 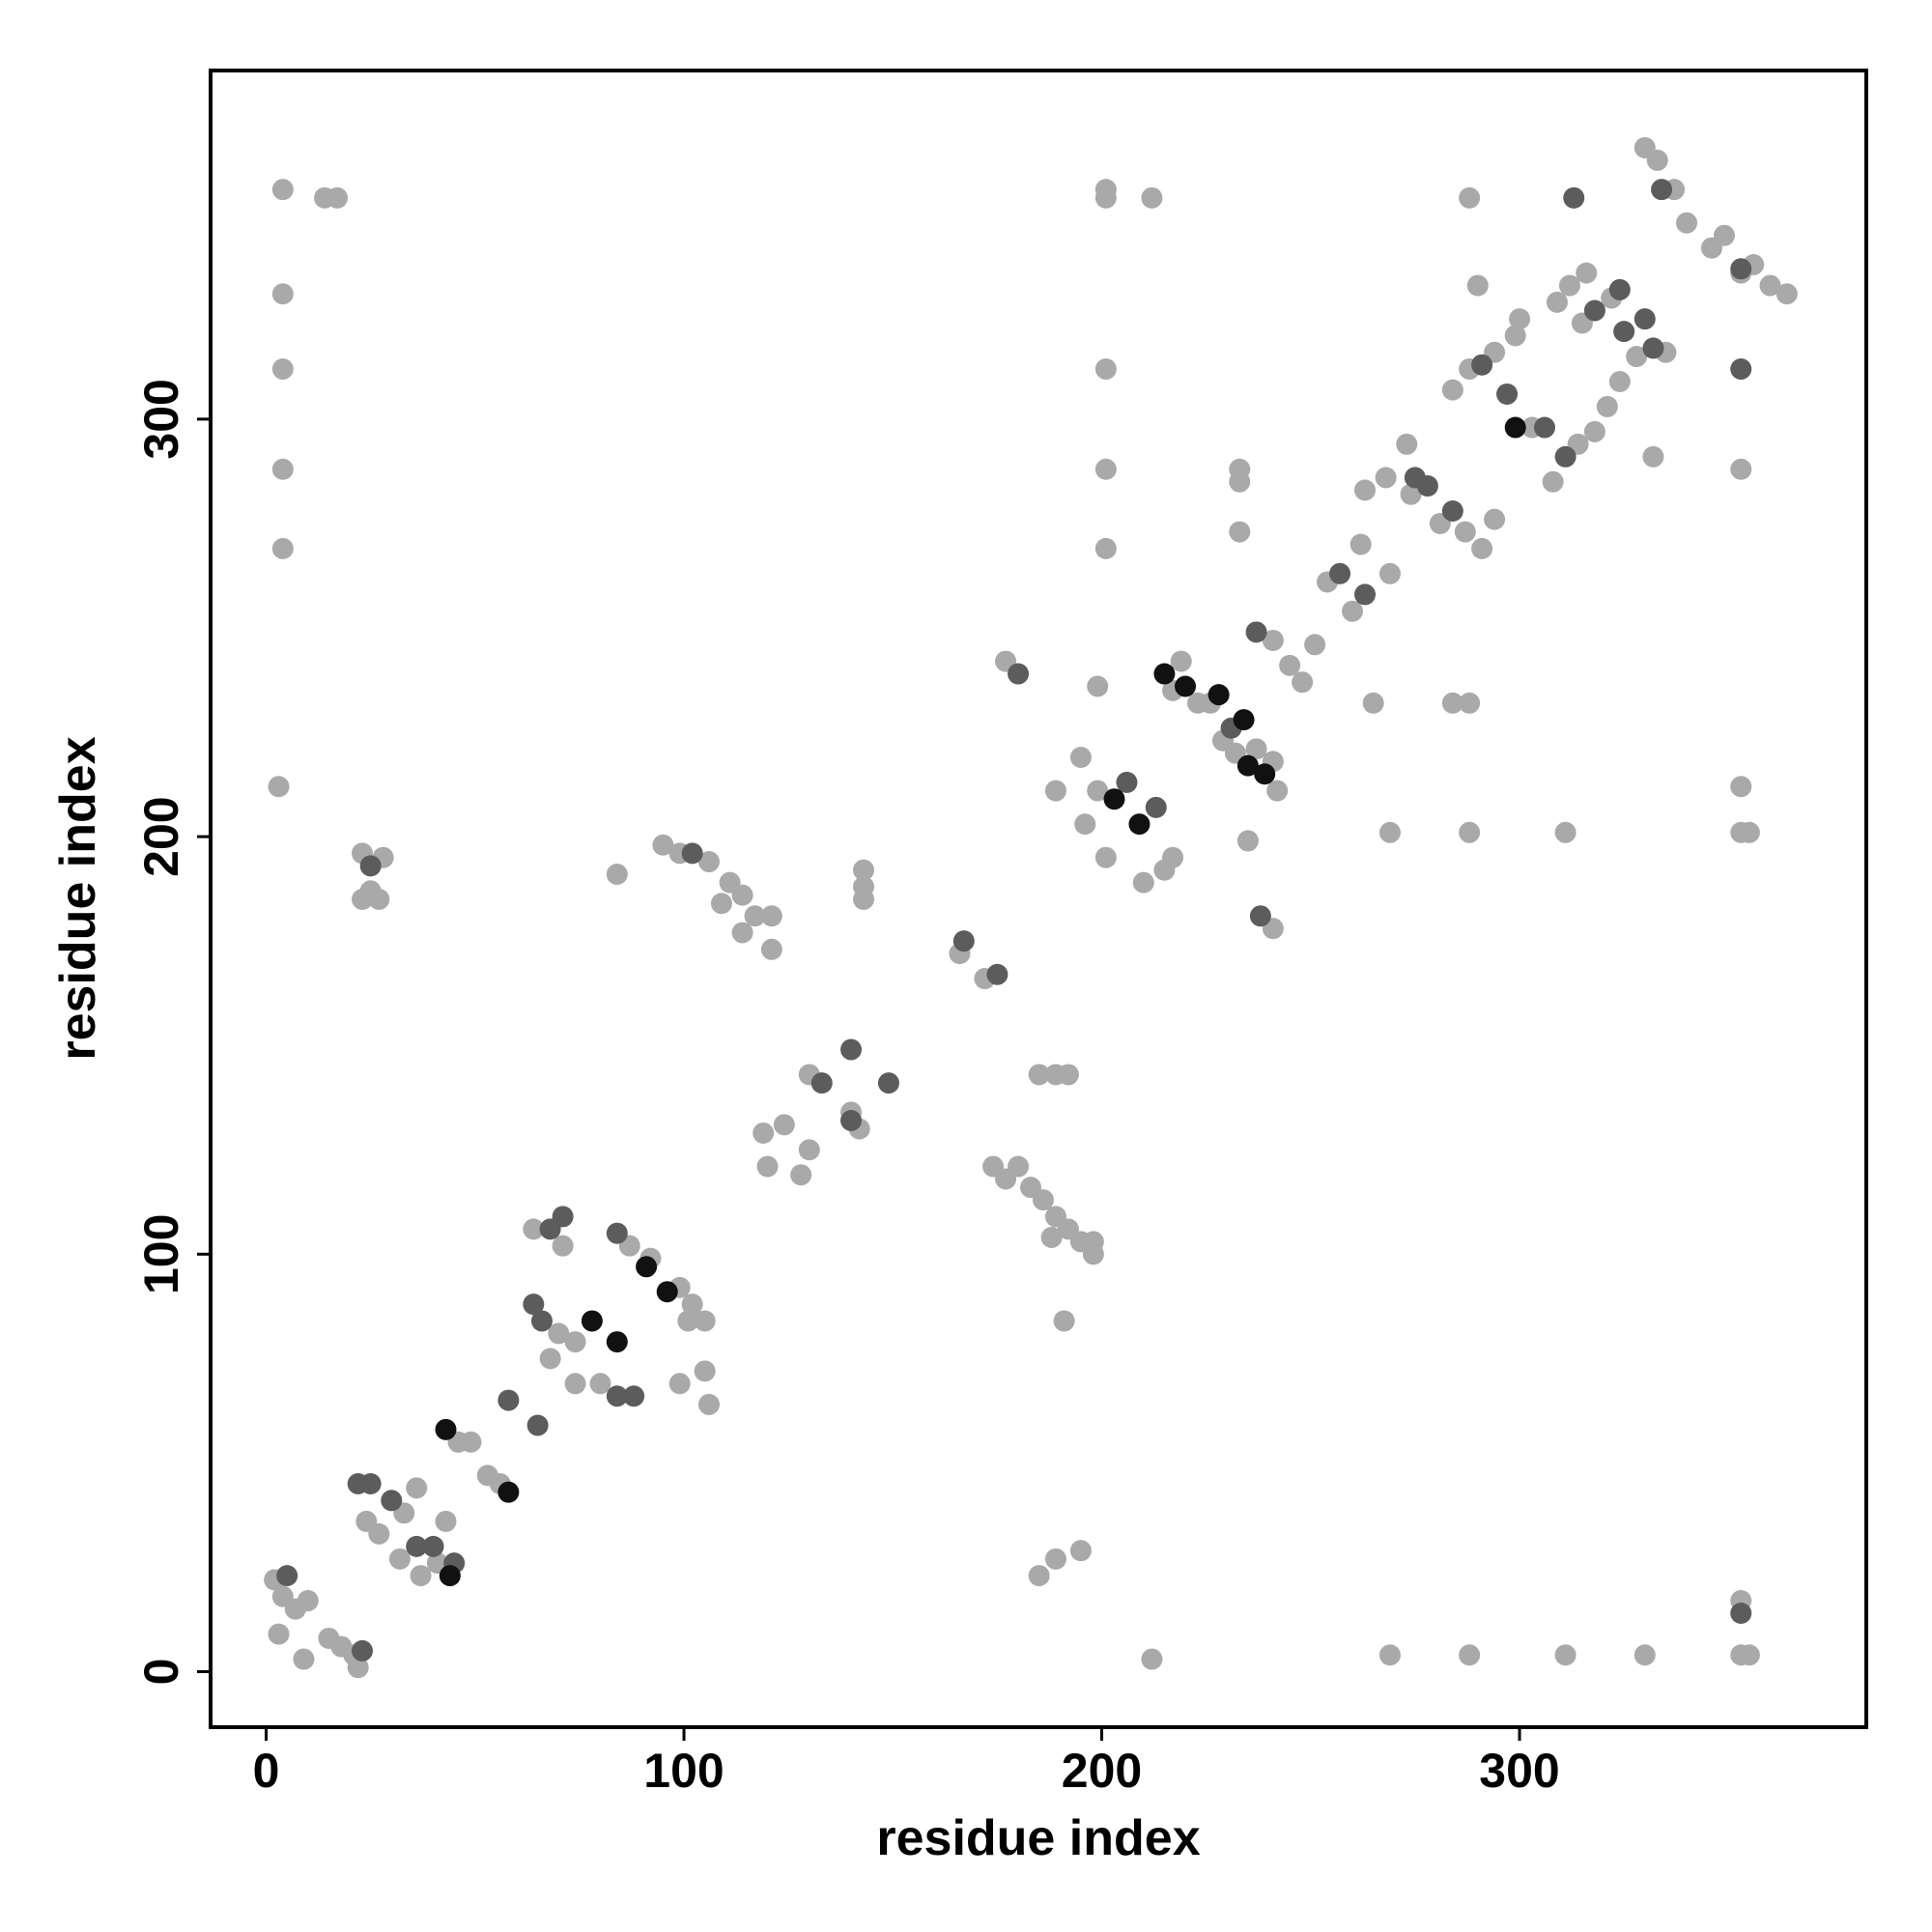 I want to click on x-tick-label: 300, so click(x=1519, y=1771).